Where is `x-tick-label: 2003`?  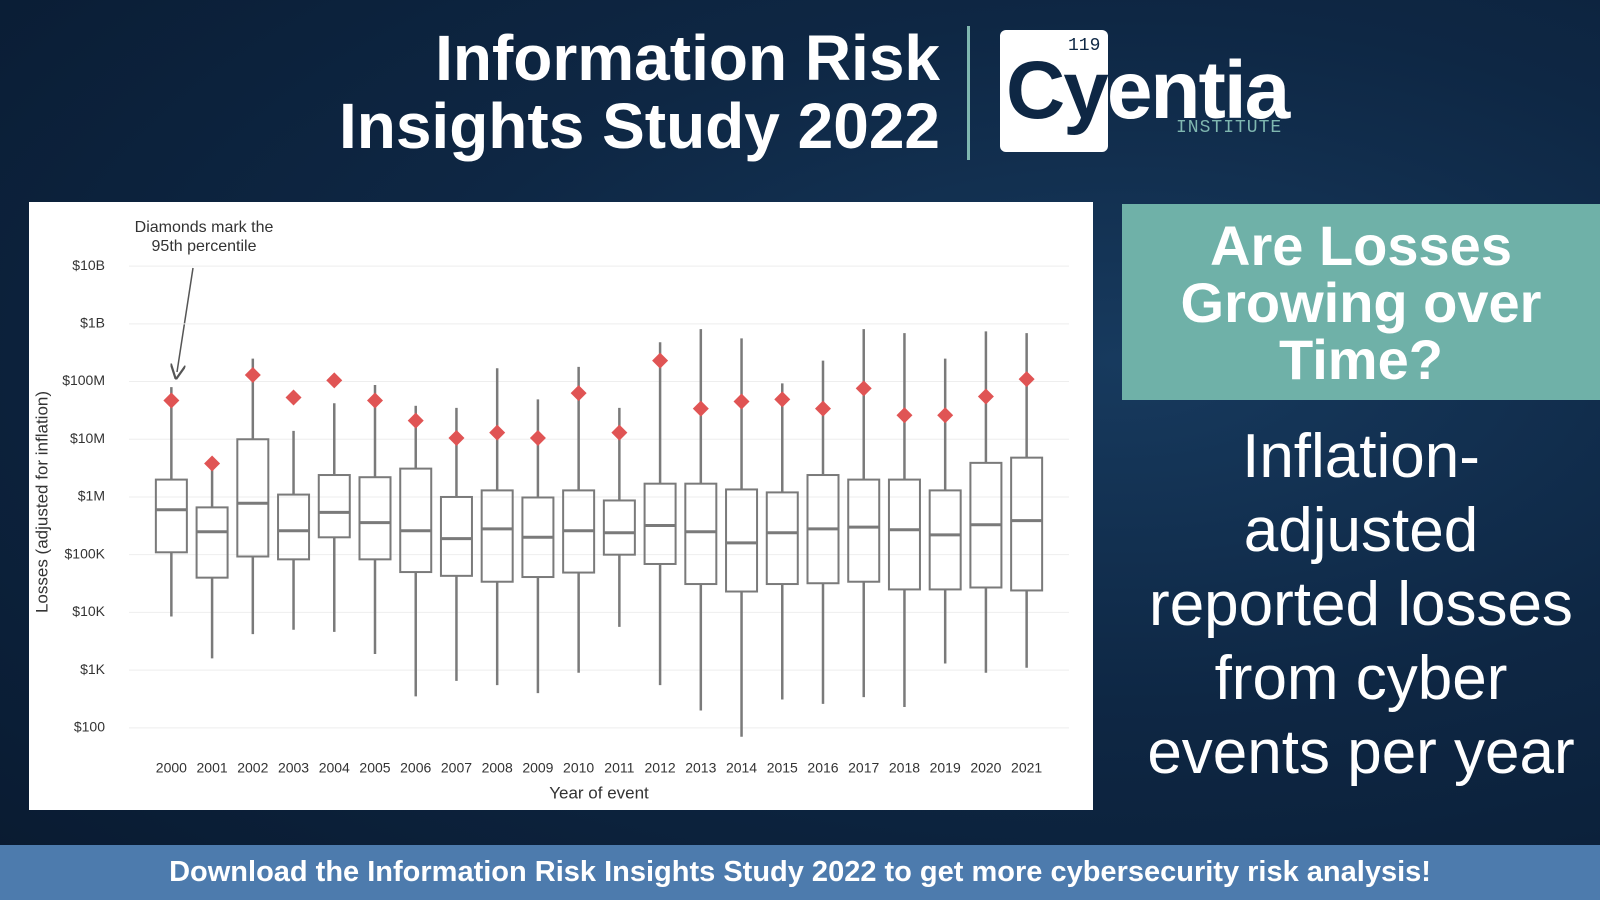
x-tick-label: 2003 is located at coordinates (293, 768).